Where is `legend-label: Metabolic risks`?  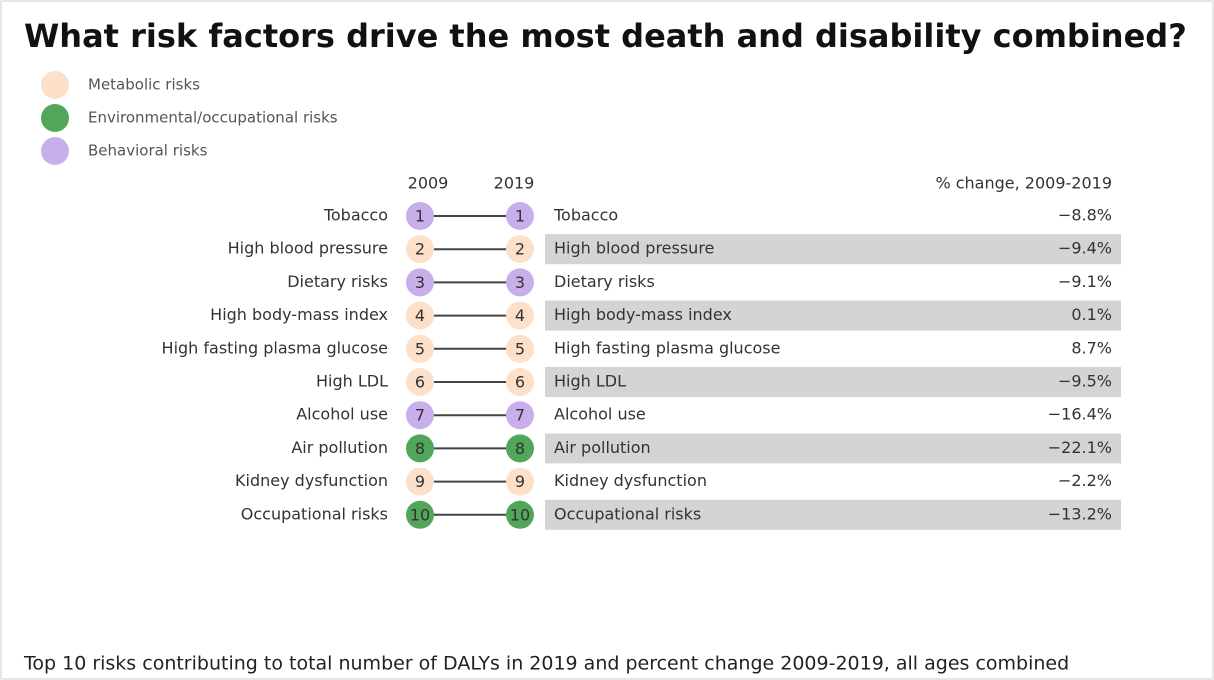
legend-label: Metabolic risks is located at coordinates (144, 85).